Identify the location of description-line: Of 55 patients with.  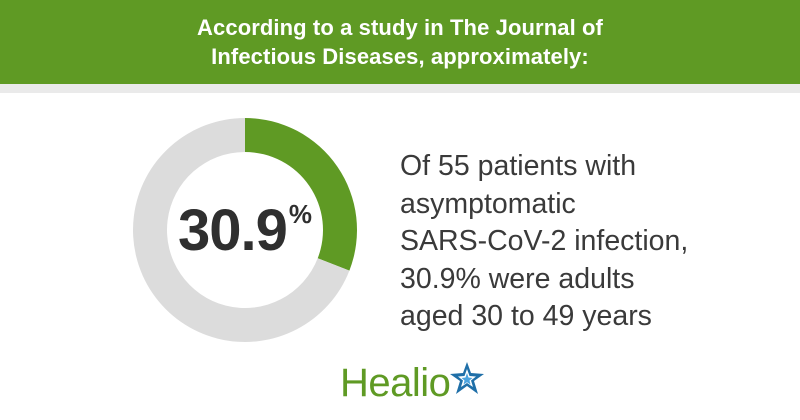
(518, 166).